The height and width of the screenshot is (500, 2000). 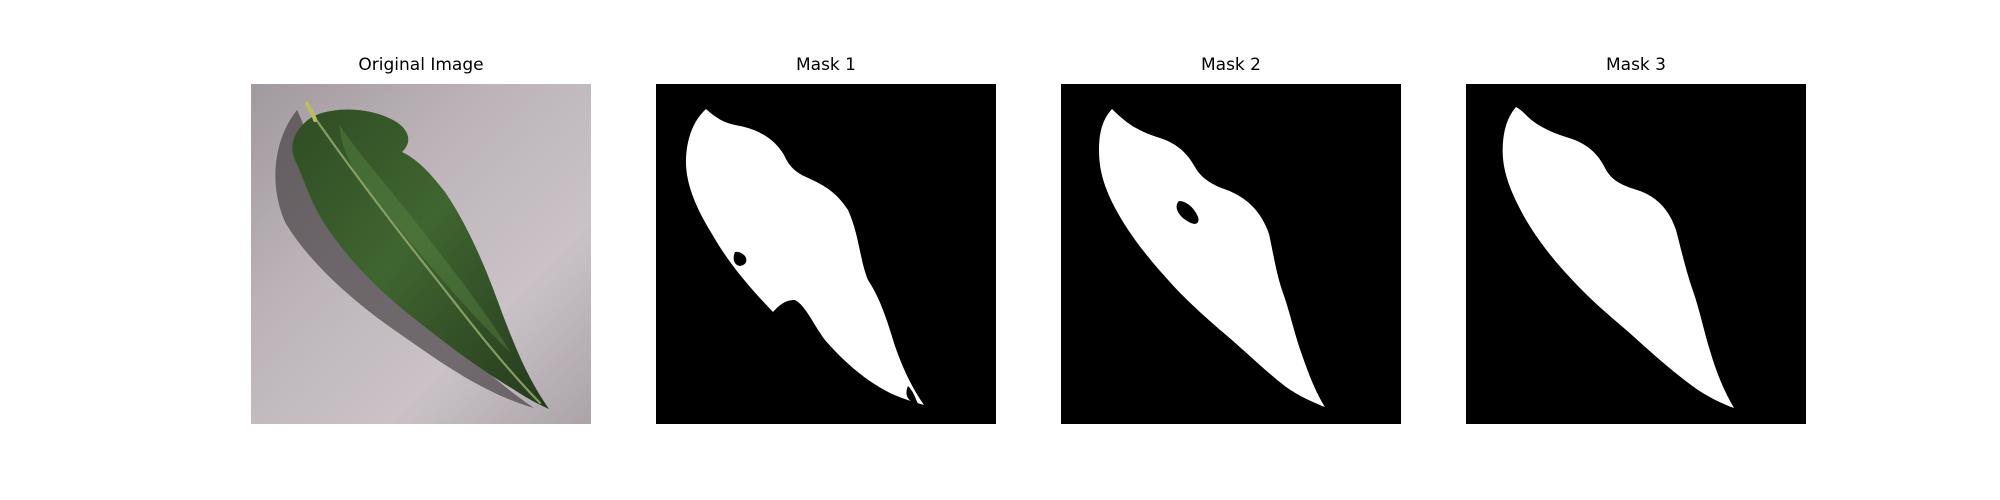 I want to click on leaf-stem, so click(x=311, y=112).